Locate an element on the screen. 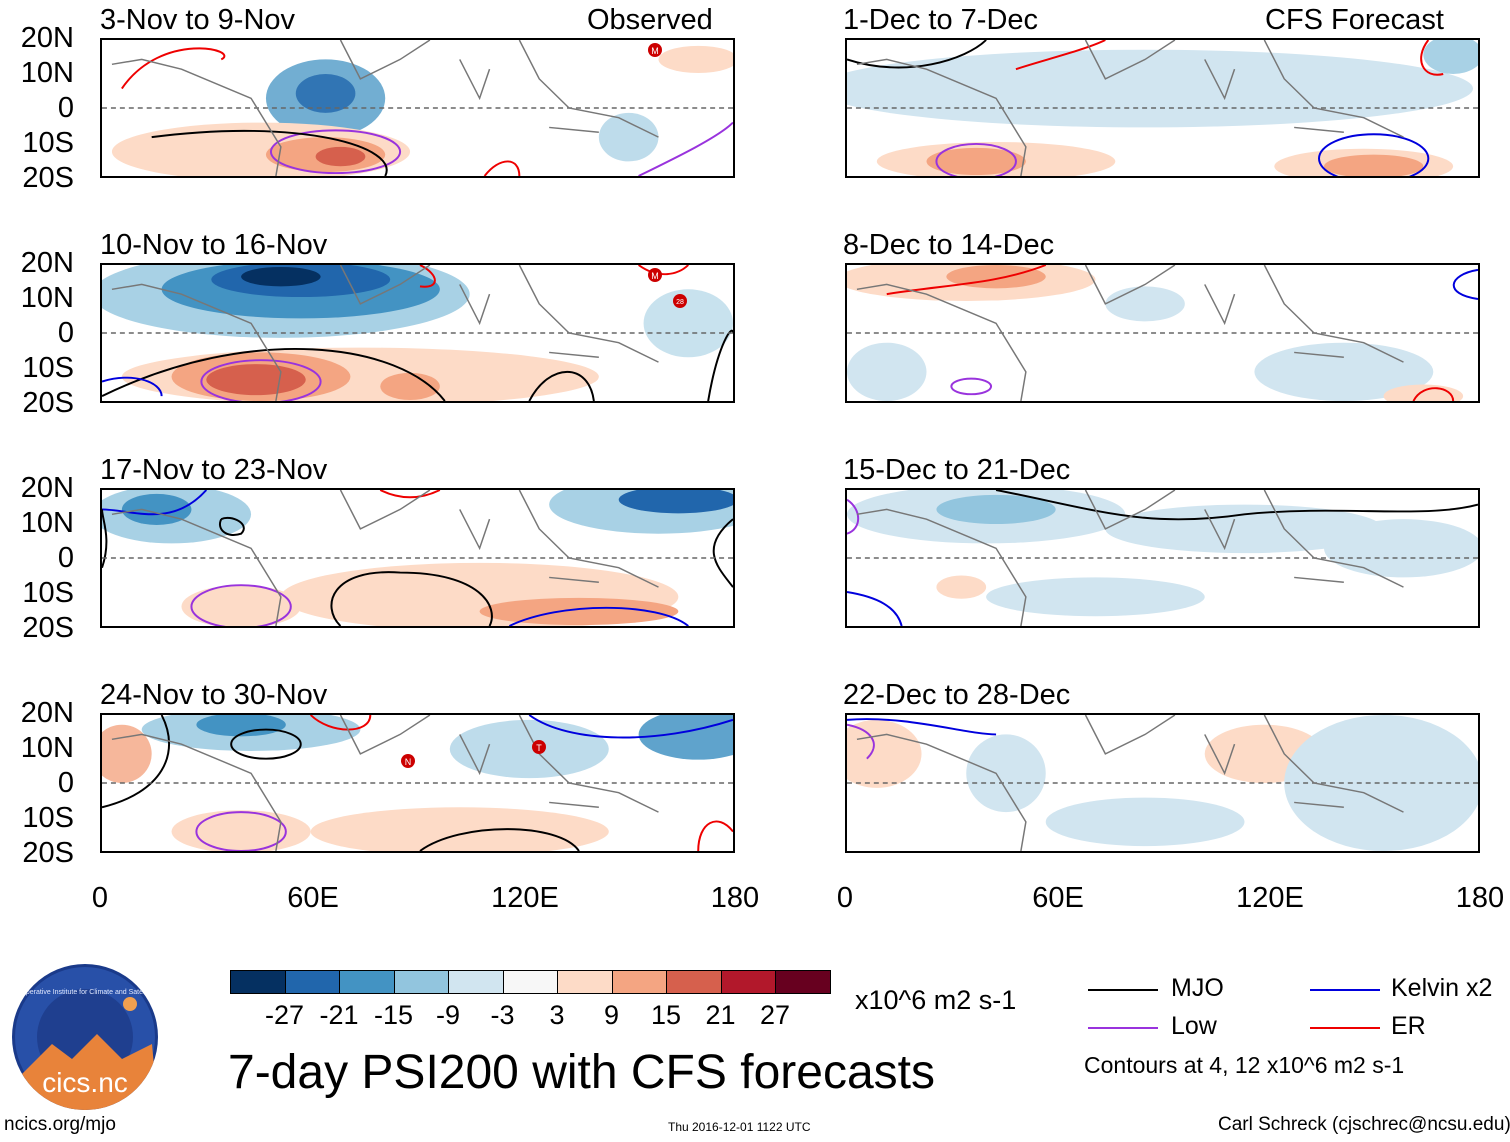  panel-title-fc-2: 8-Dec to 14-Dec is located at coordinates (949, 245).